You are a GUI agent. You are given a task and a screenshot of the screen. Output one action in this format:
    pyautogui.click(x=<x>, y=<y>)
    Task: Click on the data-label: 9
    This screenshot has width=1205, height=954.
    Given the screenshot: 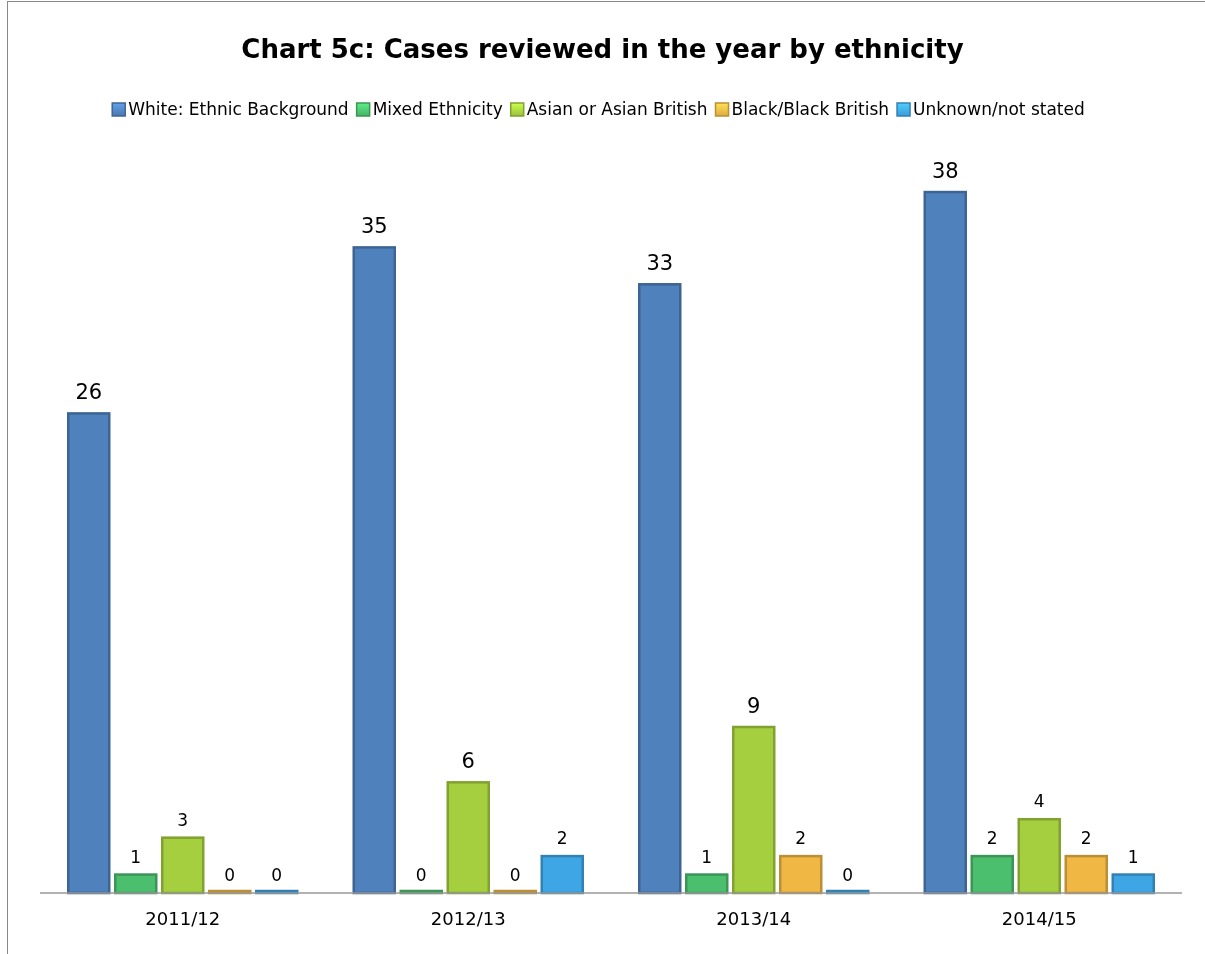 What is the action you would take?
    pyautogui.click(x=754, y=705)
    